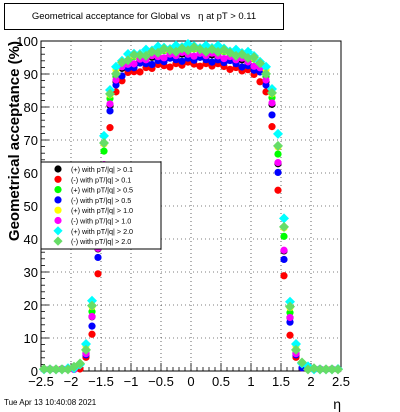 The height and width of the screenshot is (412, 400). Describe the element at coordinates (161, 381) in the screenshot. I see `x-tick-label: −0.5` at that location.